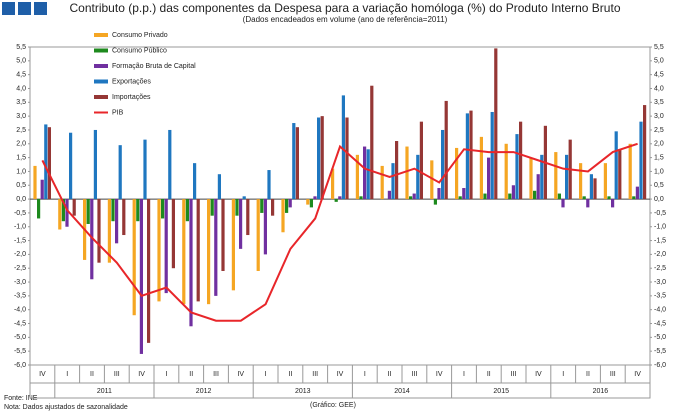 The width and height of the screenshot is (680, 420). I want to click on y2-tick-label: 5,0, so click(659, 61).